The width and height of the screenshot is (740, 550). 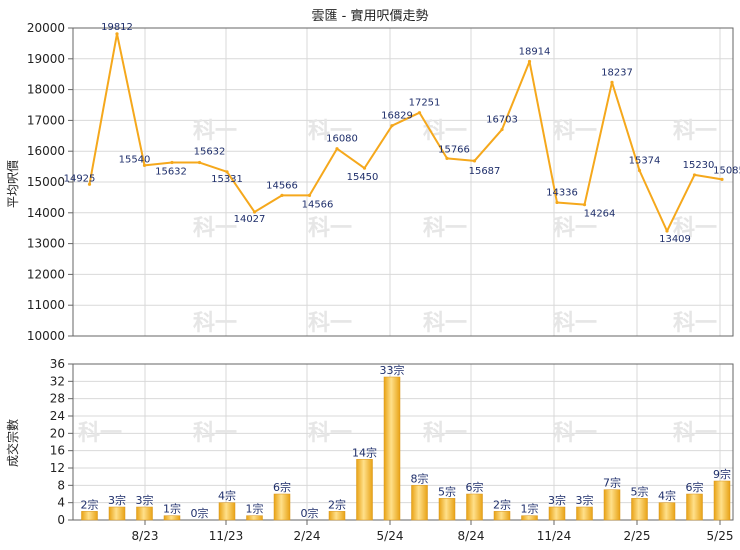 I want to click on line-value-label: 14566, so click(x=318, y=204).